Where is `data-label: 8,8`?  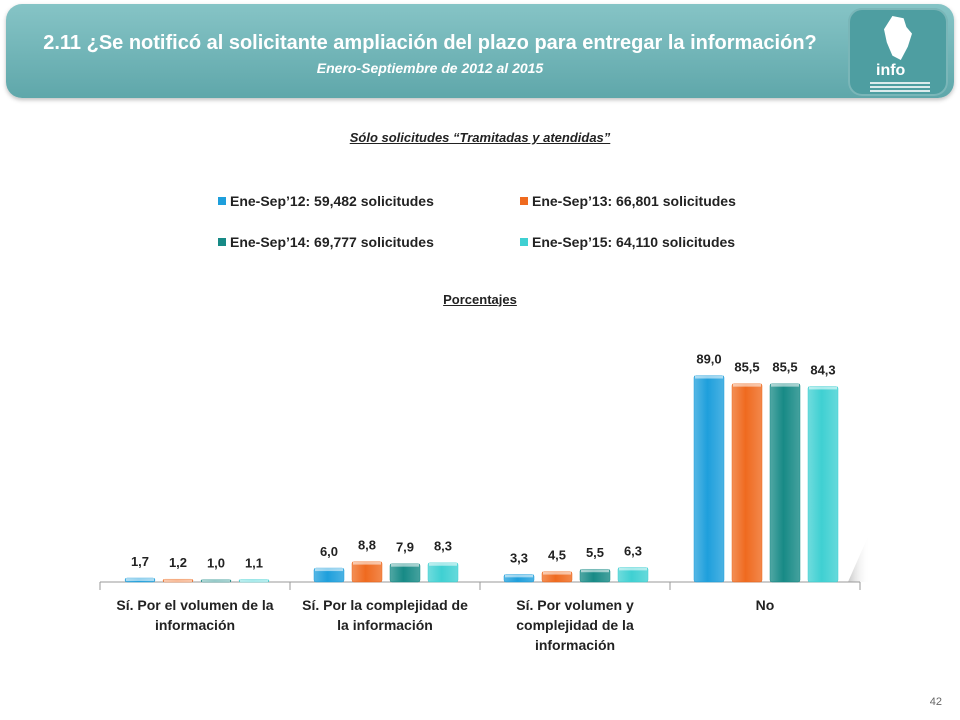
data-label: 8,8 is located at coordinates (367, 545).